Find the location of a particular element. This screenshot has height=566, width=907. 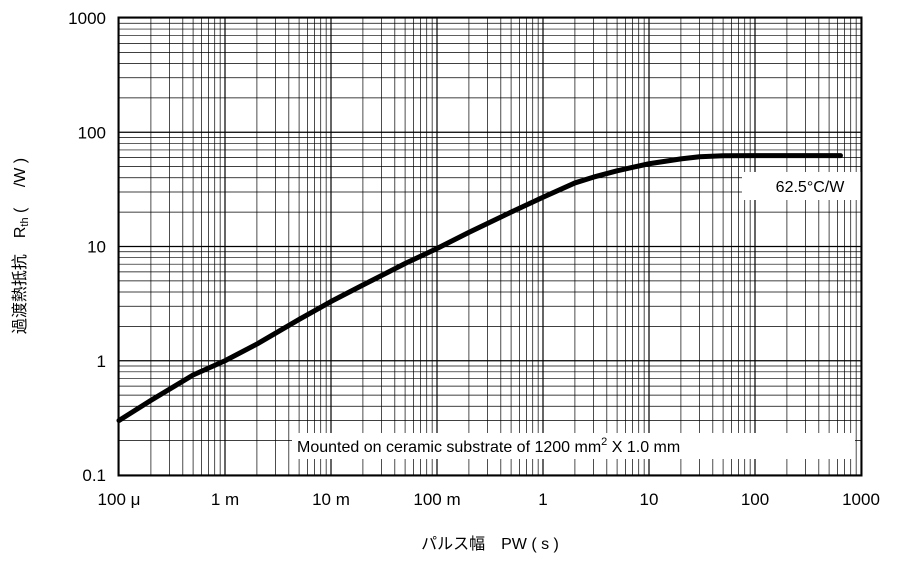

y-axis-label-subscript: th is located at coordinates (25, 221).